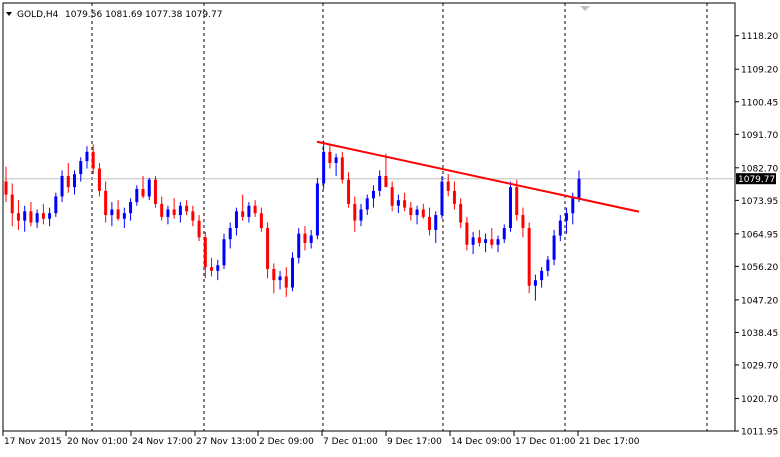  Describe the element at coordinates (286, 442) in the screenshot. I see `x-tick-label: 2 Dec 09:00` at that location.